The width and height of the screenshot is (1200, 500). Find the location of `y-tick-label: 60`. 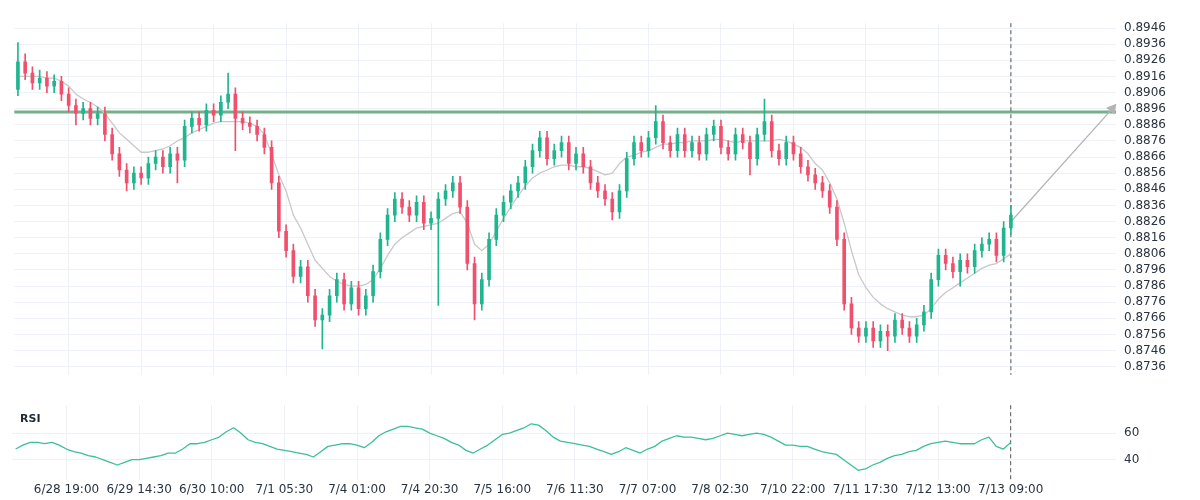

y-tick-label: 60 is located at coordinates (1132, 432).